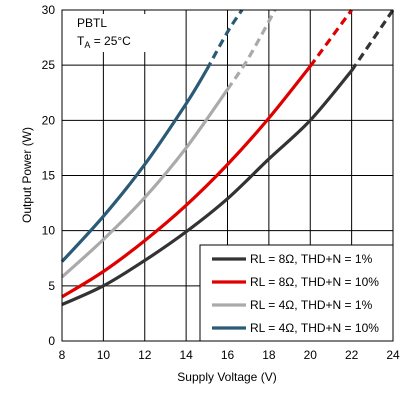 This screenshot has width=407, height=401. Describe the element at coordinates (116, 33) in the screenshot. I see `annotation-background` at that location.